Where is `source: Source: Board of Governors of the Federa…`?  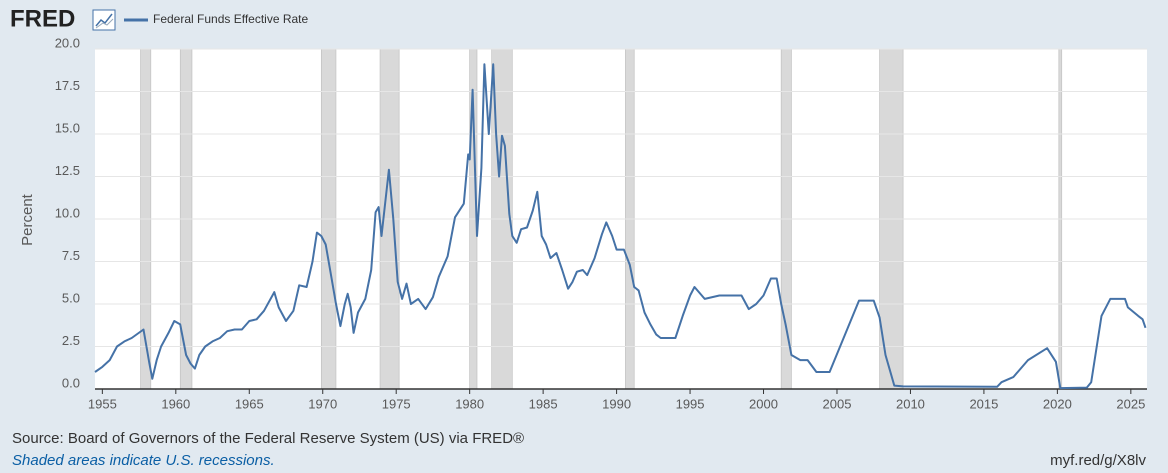 source: Source: Board of Governors of the Federa… is located at coordinates (268, 438).